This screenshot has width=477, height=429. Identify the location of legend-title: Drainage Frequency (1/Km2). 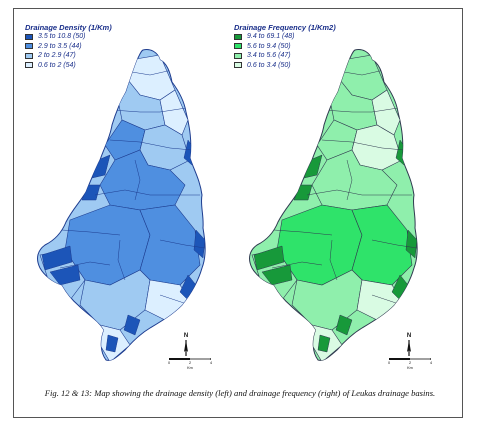
(285, 27).